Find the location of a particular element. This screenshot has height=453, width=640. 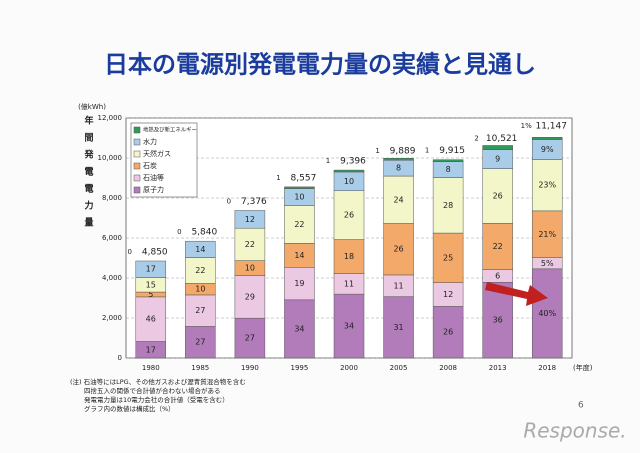

data-label: 36 is located at coordinates (498, 320).